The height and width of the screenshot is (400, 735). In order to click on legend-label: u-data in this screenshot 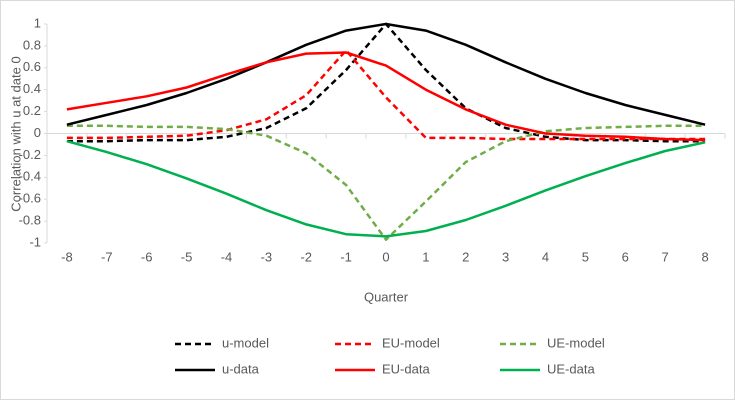, I will do `click(241, 368)`.